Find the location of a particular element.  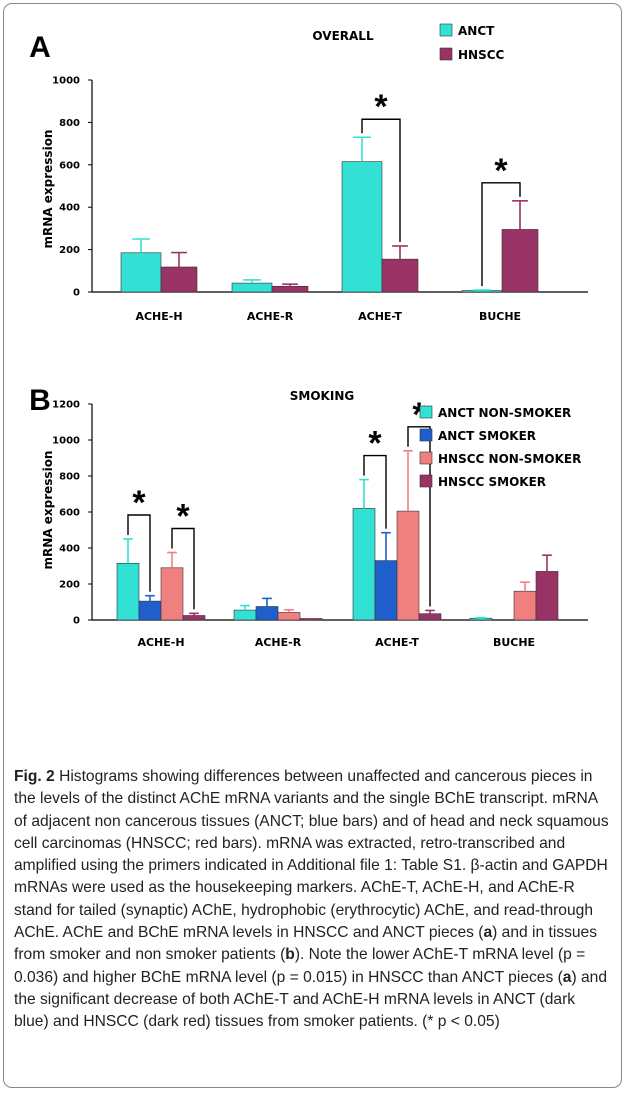

panel-b-category-label-3: BUCHE is located at coordinates (514, 642).